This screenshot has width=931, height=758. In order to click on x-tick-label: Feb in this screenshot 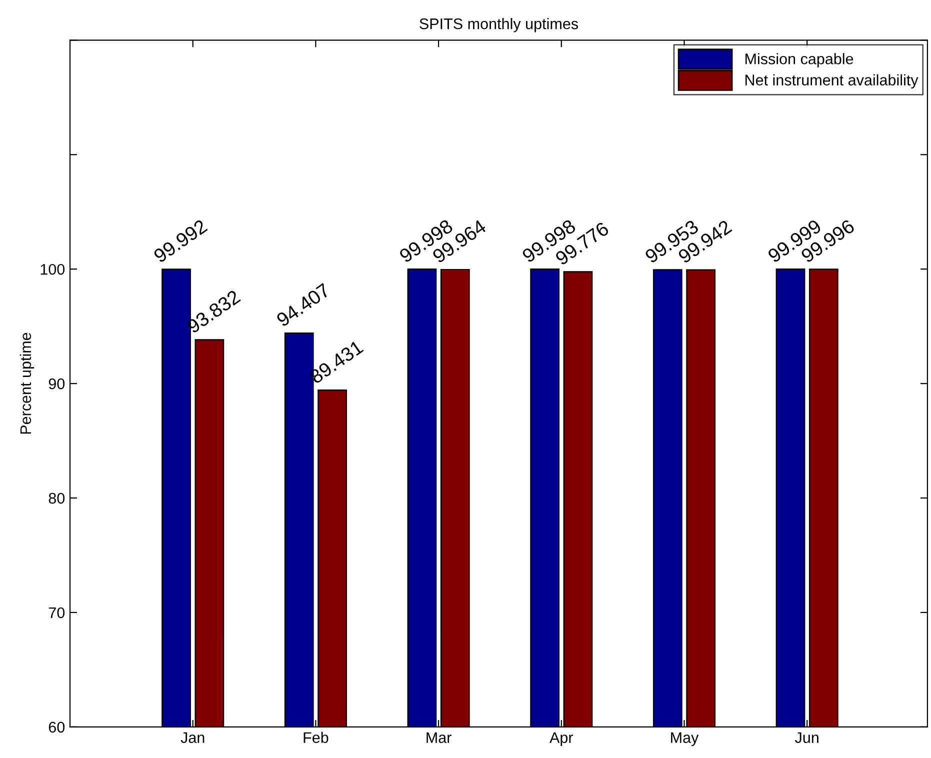, I will do `click(316, 738)`.